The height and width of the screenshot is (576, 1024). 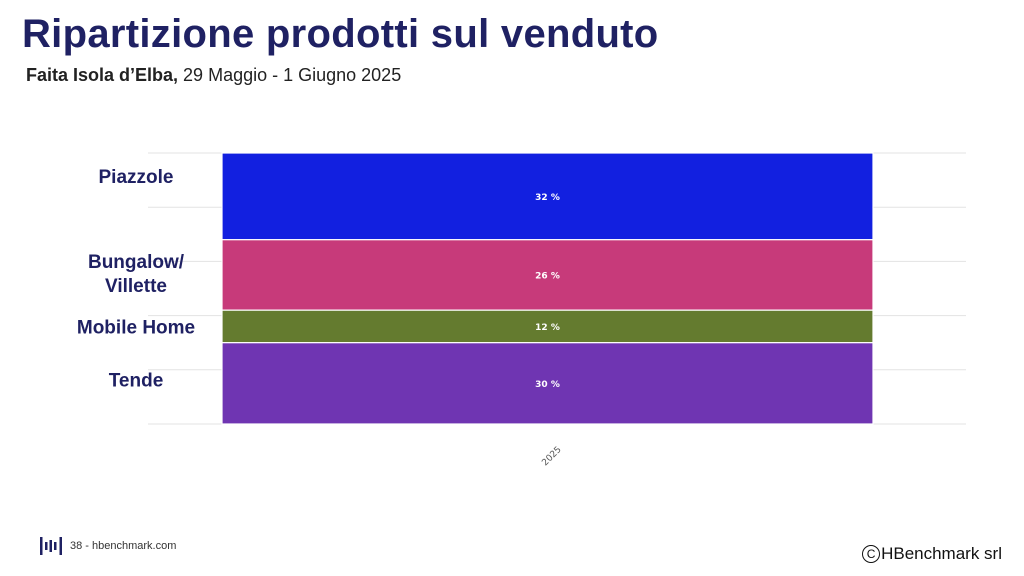 What do you see at coordinates (290, 75) in the screenshot?
I see `subtitle-dates: 29 Maggio - 1 Giugno 2025` at bounding box center [290, 75].